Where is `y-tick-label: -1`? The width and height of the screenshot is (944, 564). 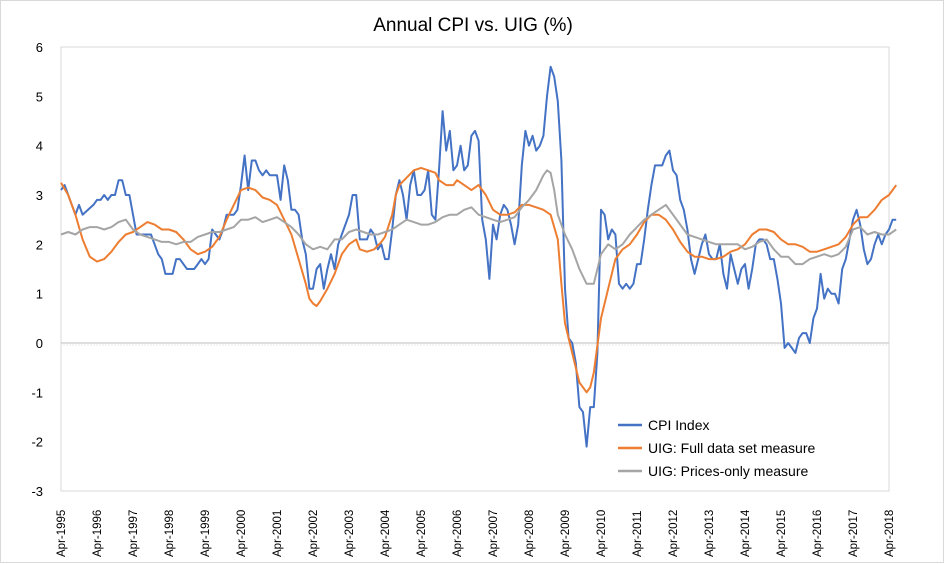
y-tick-label: -1 is located at coordinates (37, 392).